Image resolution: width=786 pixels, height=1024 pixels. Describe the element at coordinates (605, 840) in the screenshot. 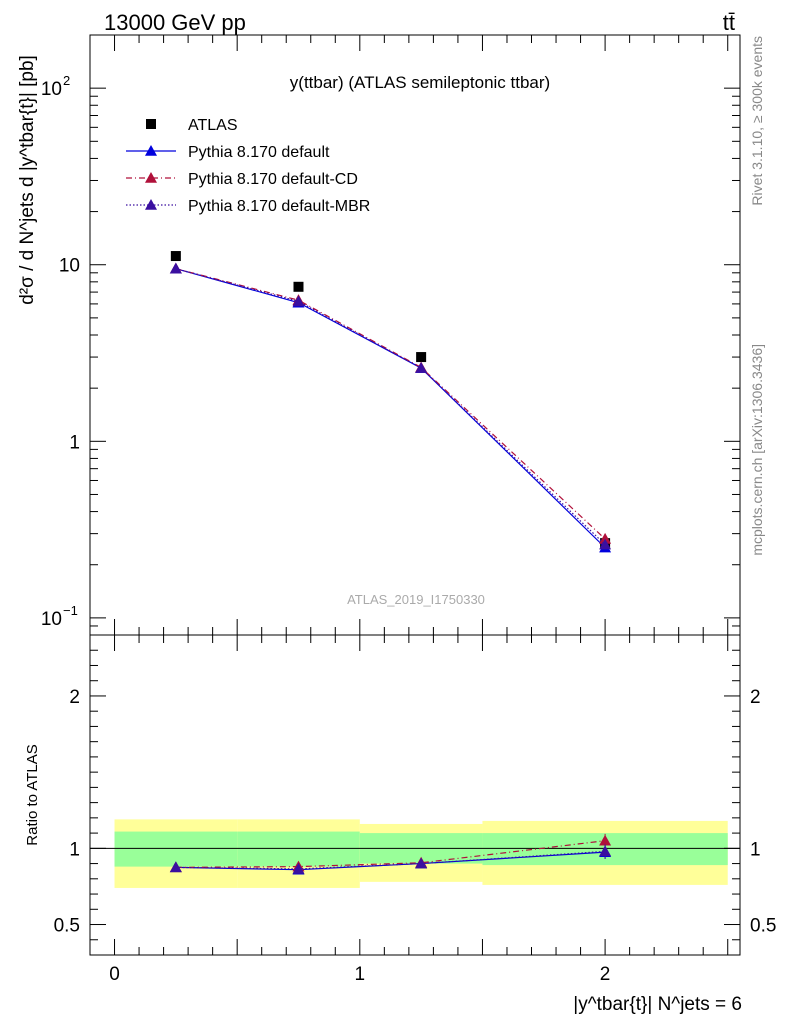

I see `ratio-point-pythia-8-170-default-cd` at that location.